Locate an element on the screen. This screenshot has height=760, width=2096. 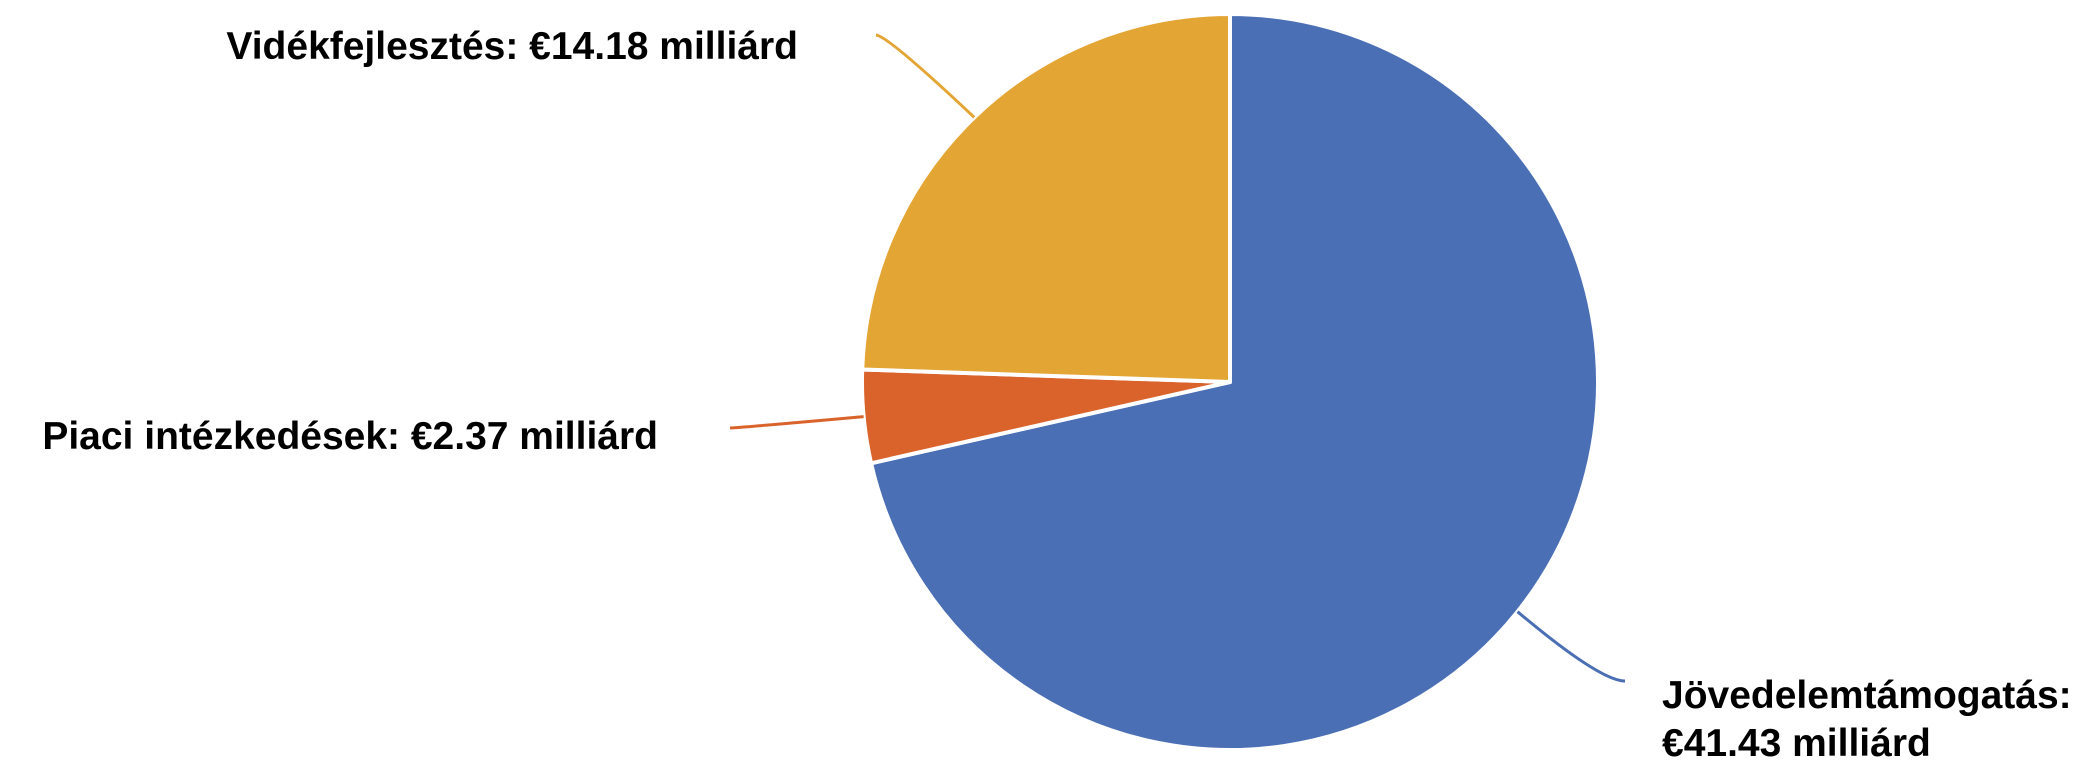
data-label-2: Piaci intézkedések: €2.37 milliárd is located at coordinates (350, 436).